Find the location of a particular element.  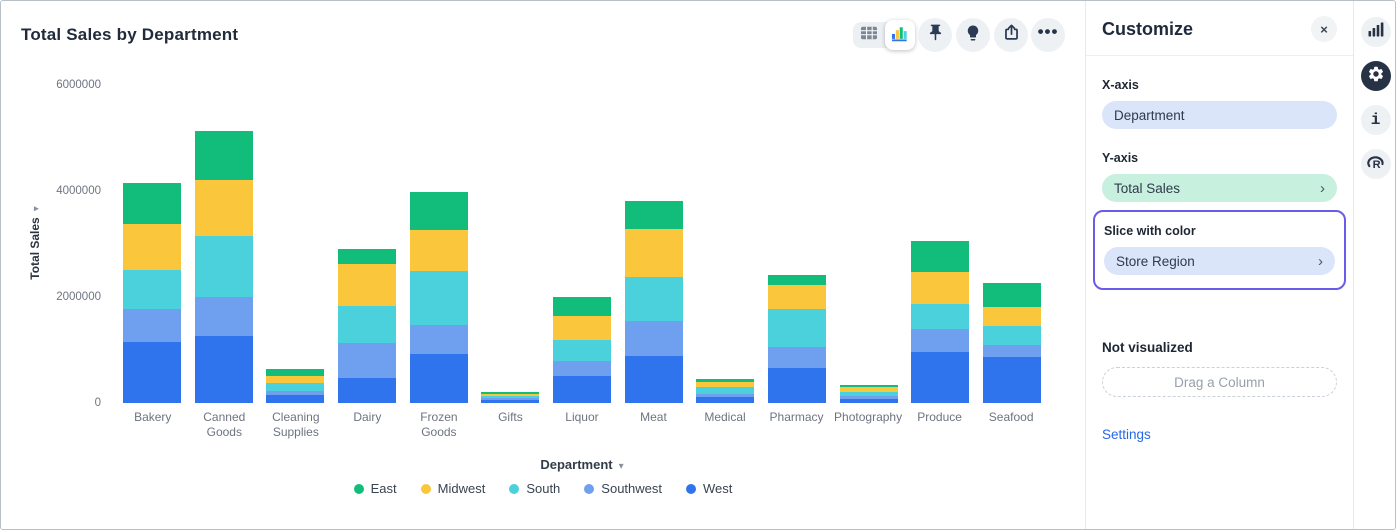

drop-zone-label: Drag a Column is located at coordinates (1219, 382).